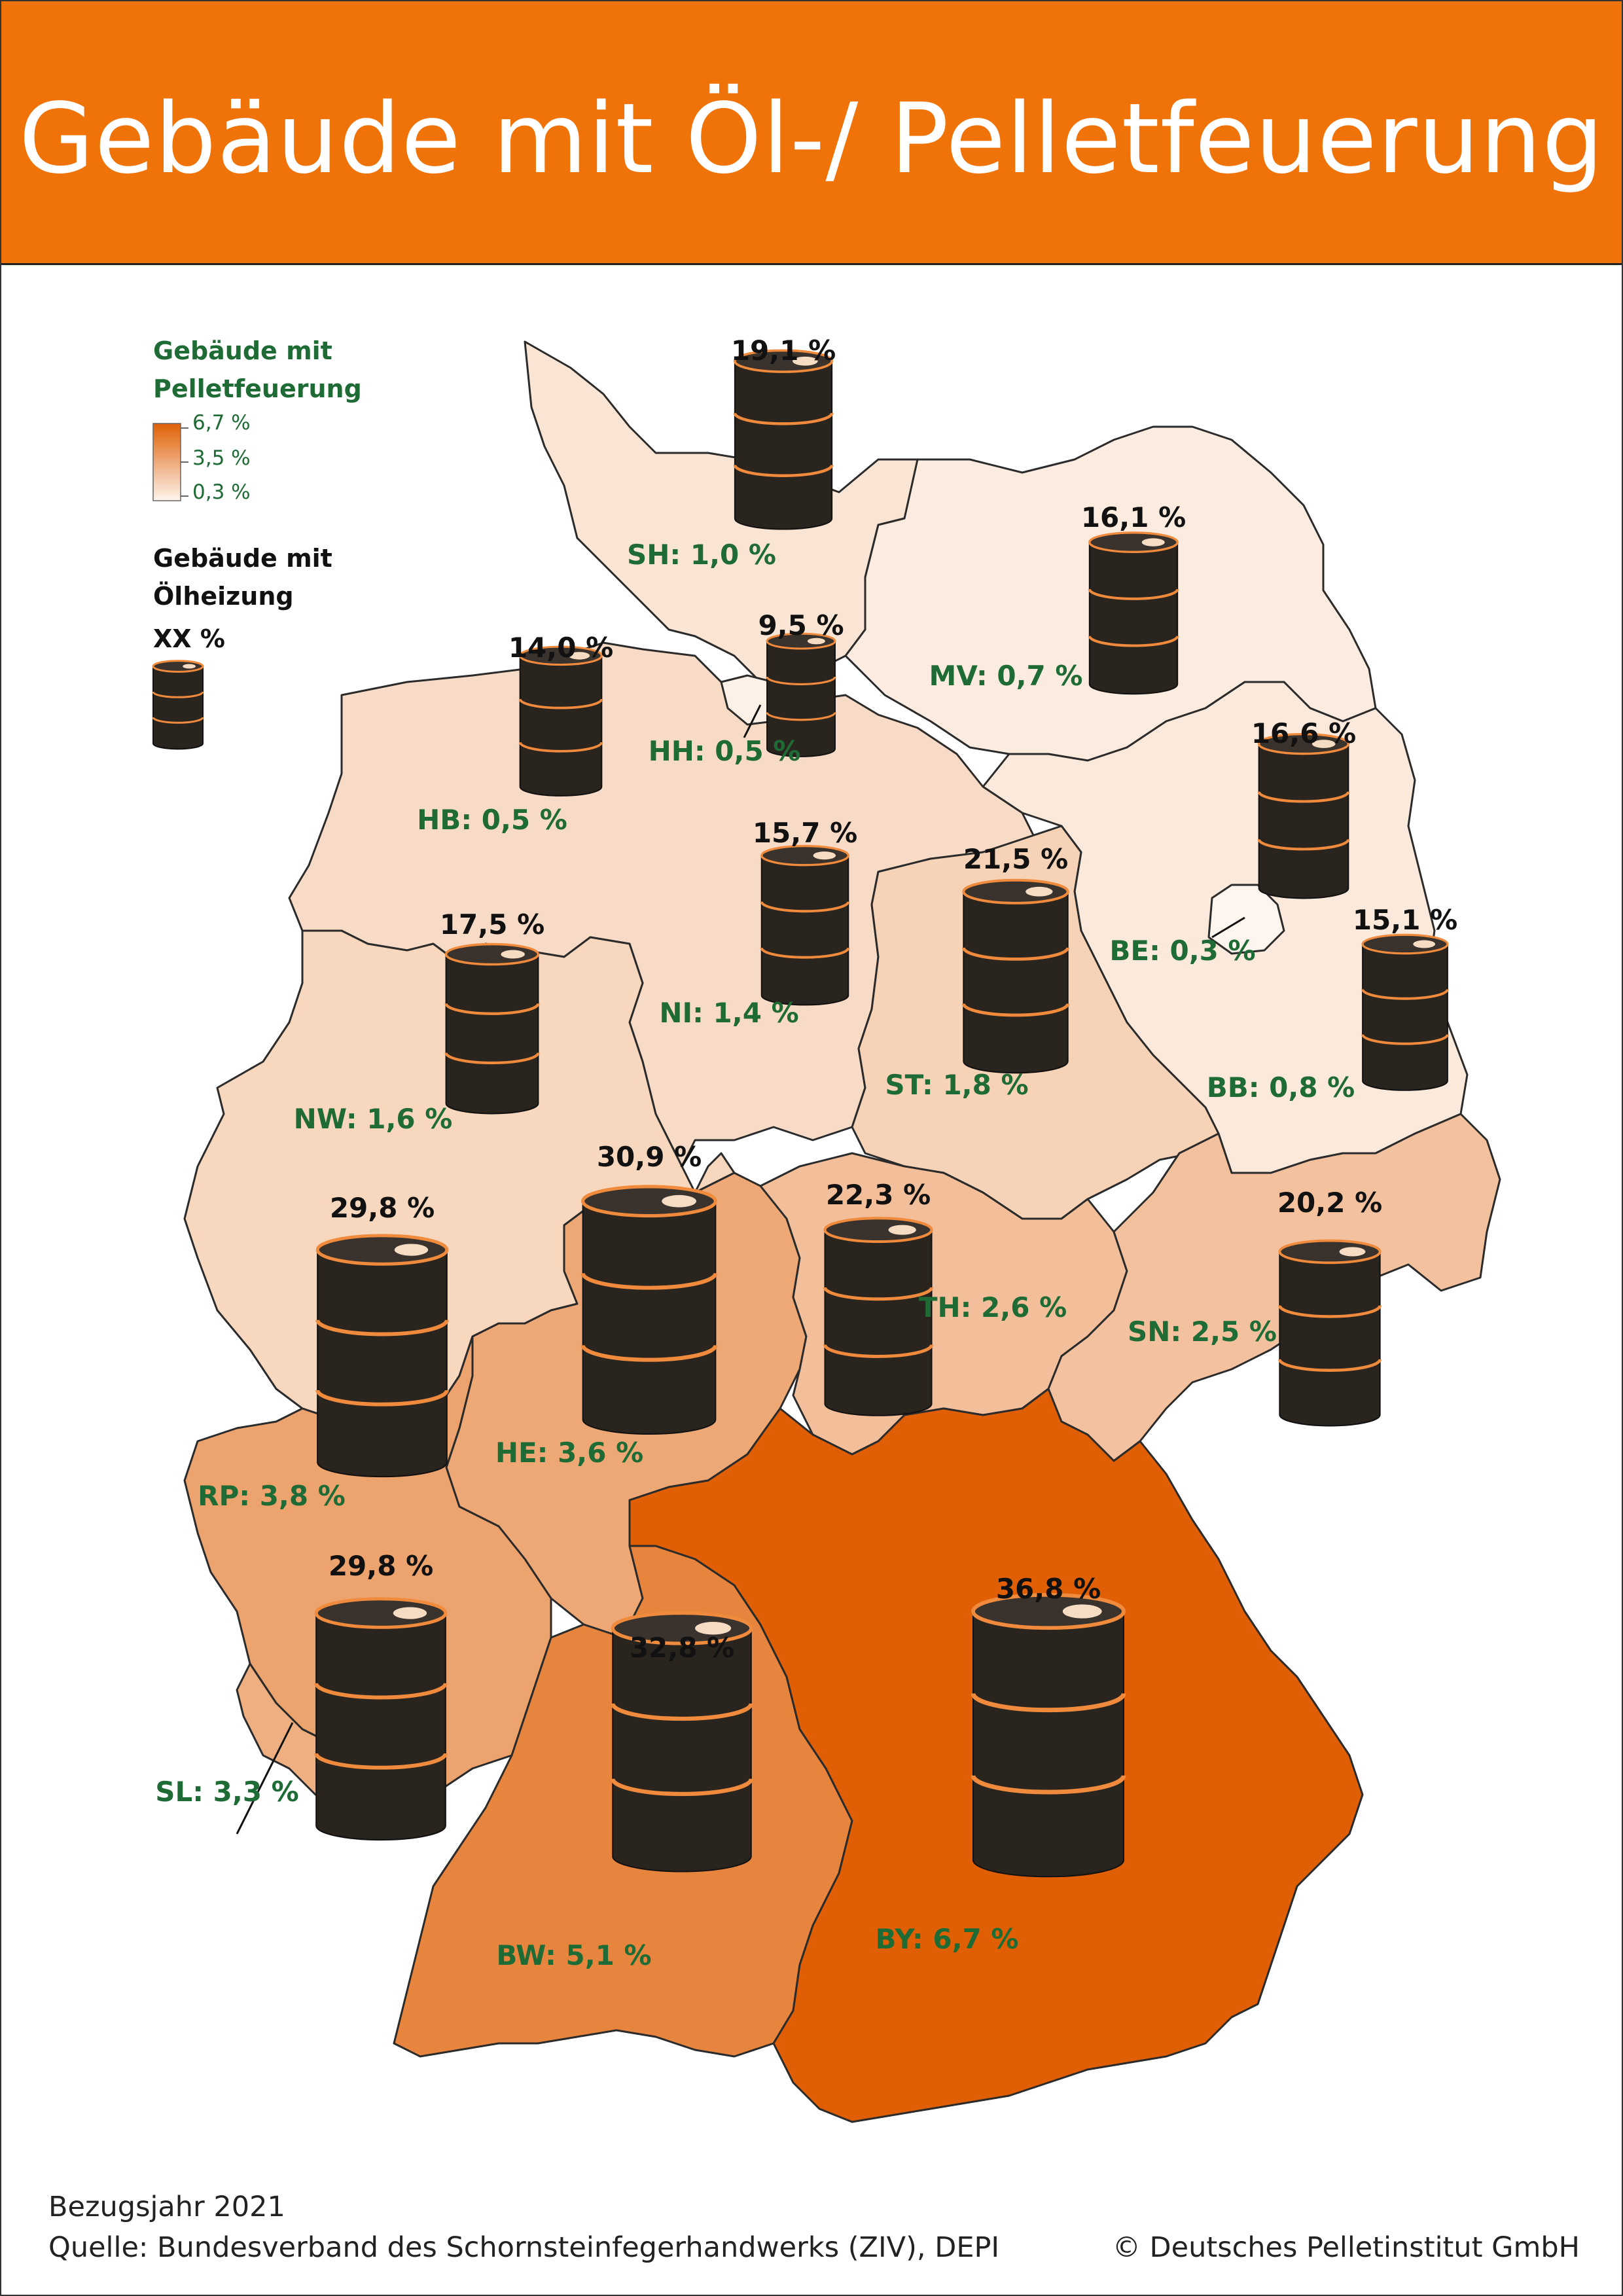 This screenshot has width=1623, height=2296. What do you see at coordinates (383, 1208) in the screenshot?
I see `oil-label-RP: 29,8 %` at bounding box center [383, 1208].